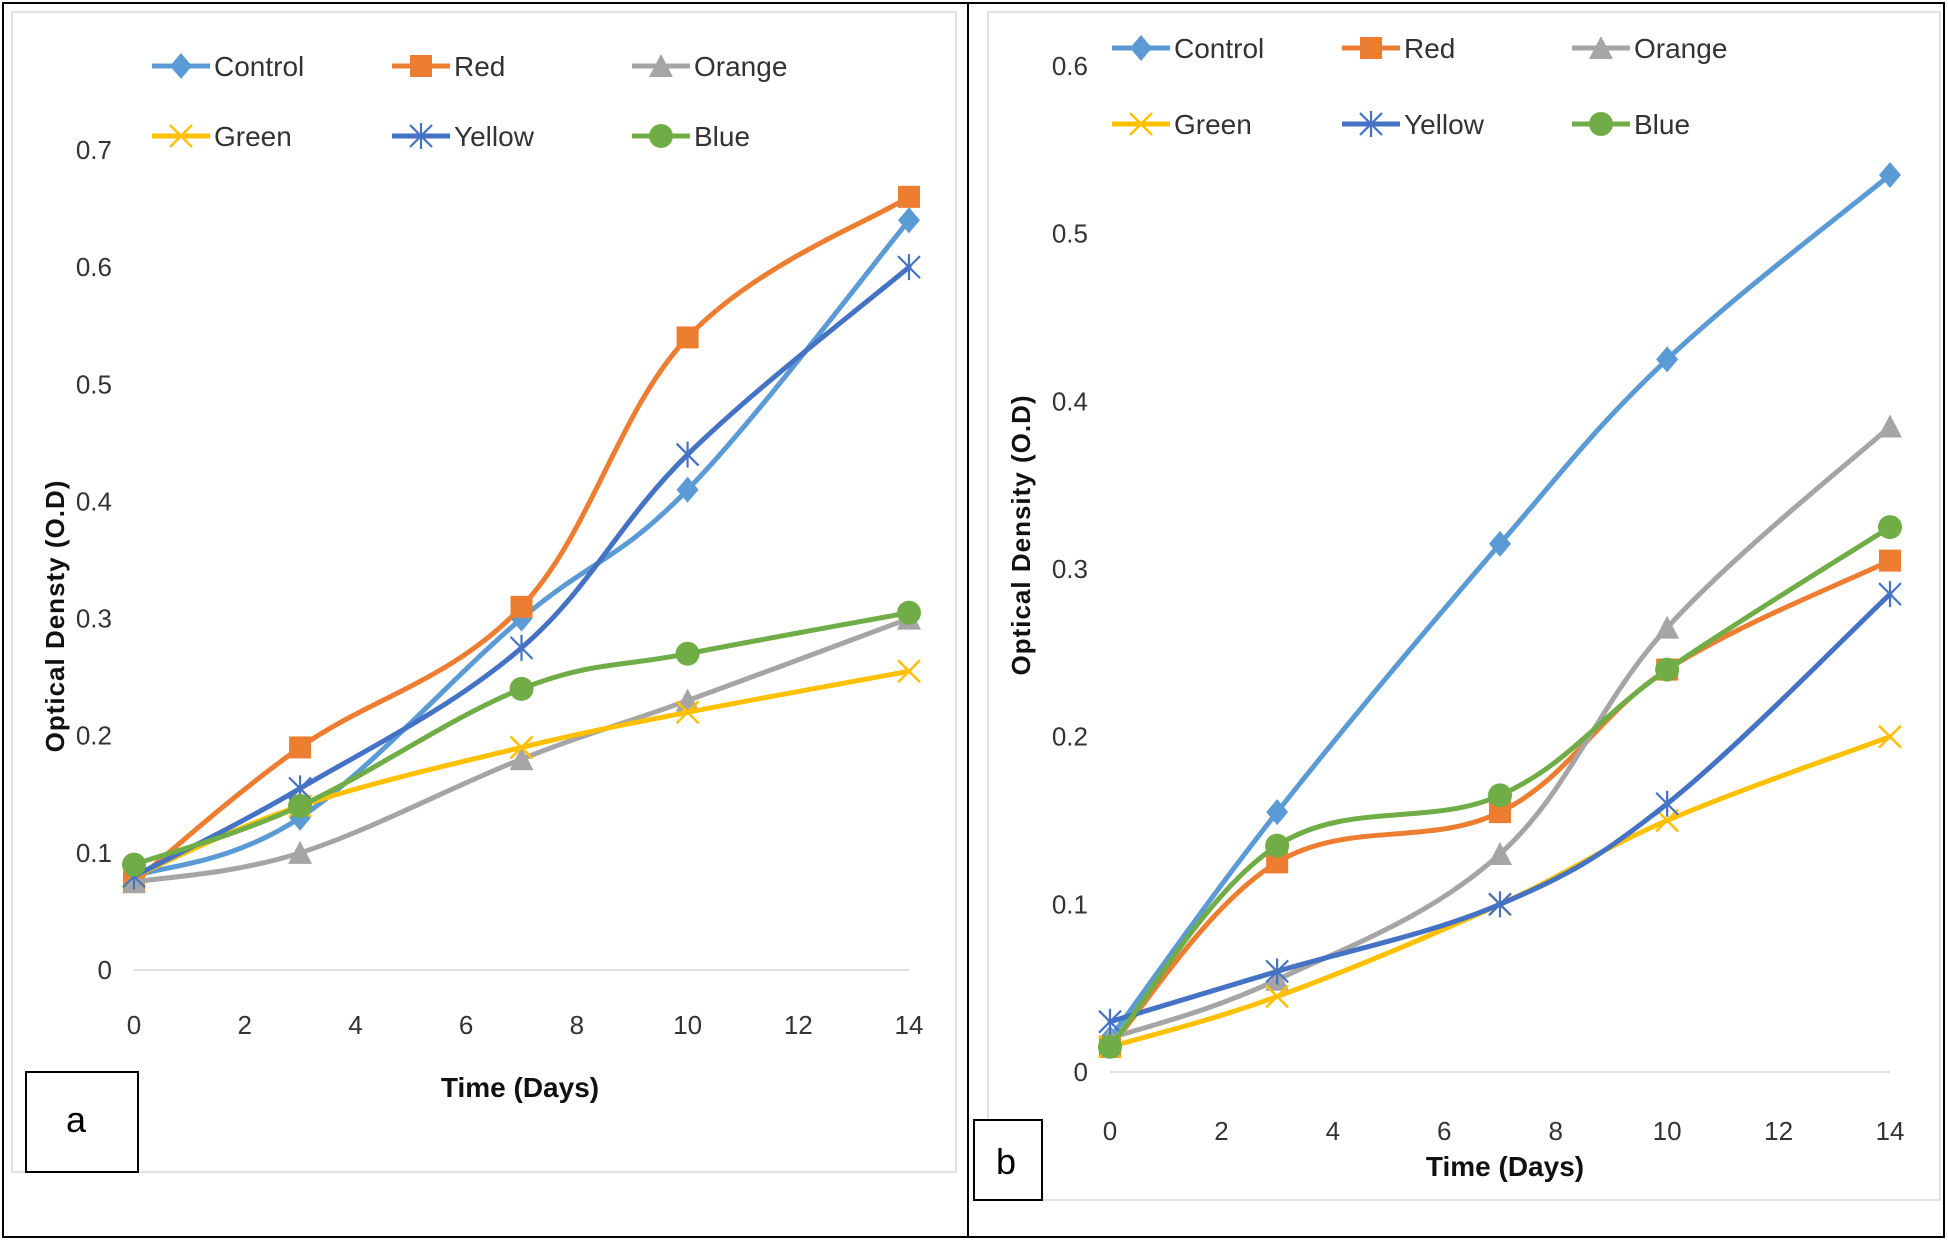 The image size is (1948, 1240). Describe the element at coordinates (520, 1087) in the screenshot. I see `x-axis-label-a: Time (Days)` at that location.